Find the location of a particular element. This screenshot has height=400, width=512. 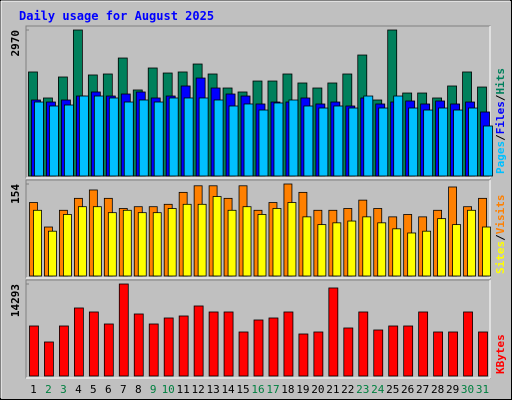

legend-entry: Sites is located at coordinates (500, 257).